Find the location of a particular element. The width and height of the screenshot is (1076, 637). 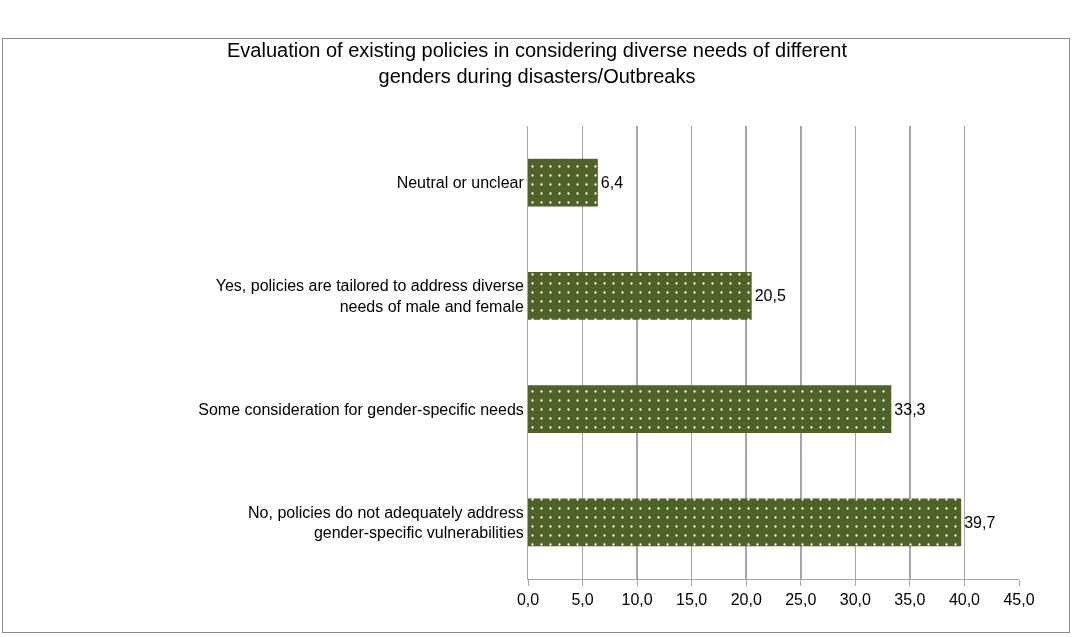

x-tick-label: 40,0 is located at coordinates (964, 600).